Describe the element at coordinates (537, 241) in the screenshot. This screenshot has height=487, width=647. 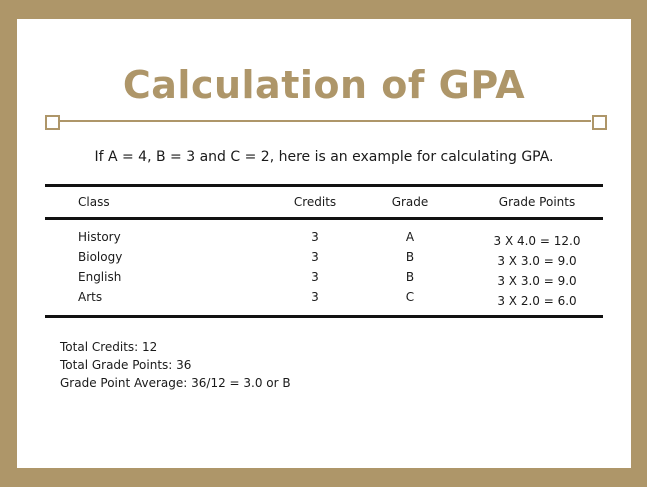
I see `table-cell: 3 X 4.0 = 12.0` at that location.